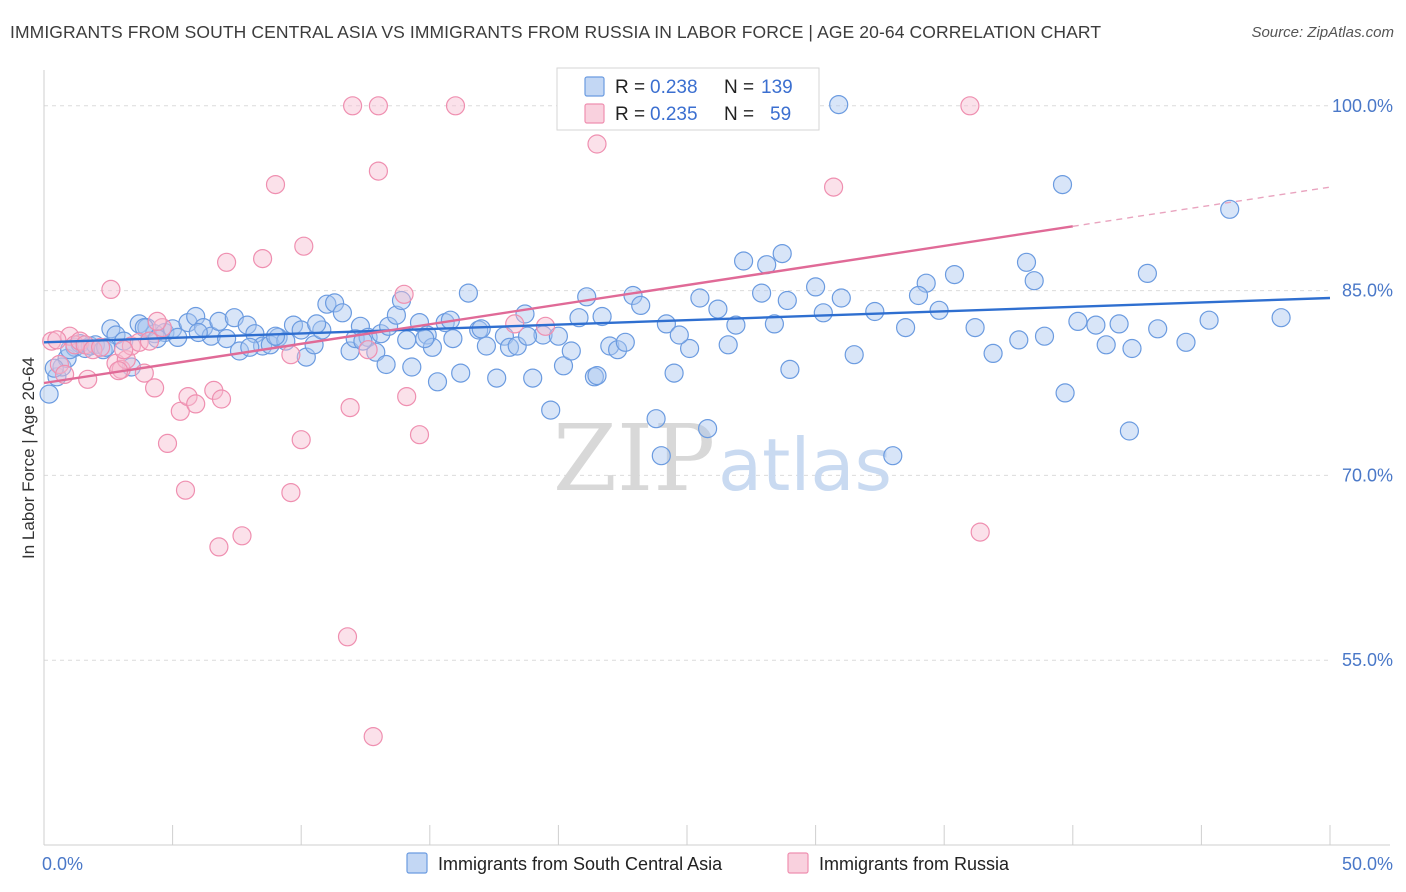 The height and width of the screenshot is (892, 1406). I want to click on x-tick-labels: 0.0% 50.0%, so click(717, 864).